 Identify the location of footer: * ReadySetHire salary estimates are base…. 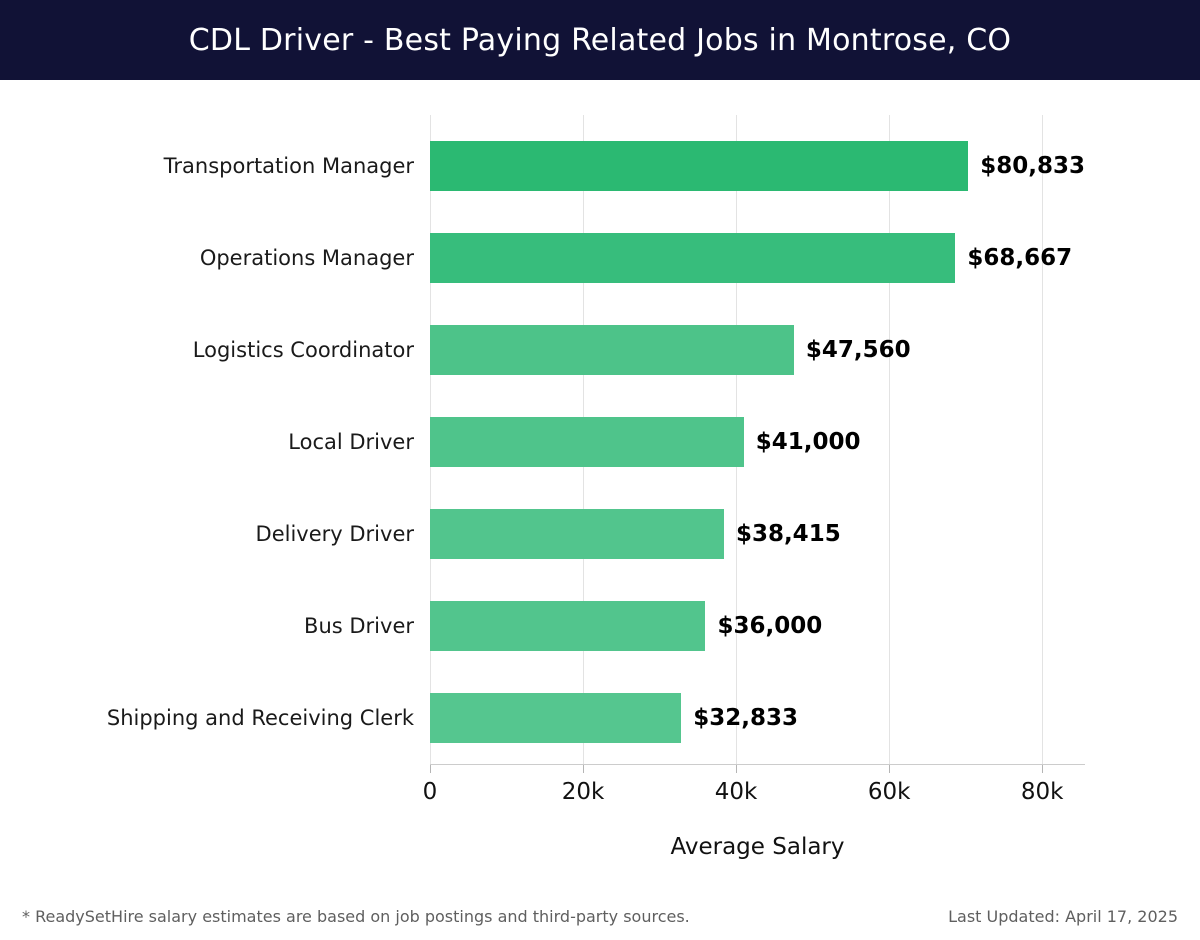
(600, 923).